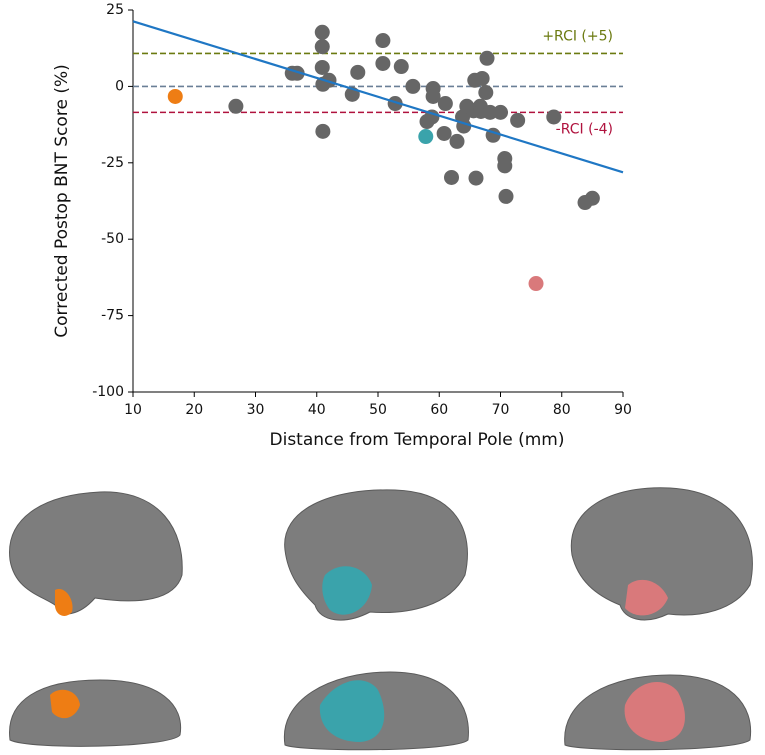 The height and width of the screenshot is (755, 765). Describe the element at coordinates (112, 163) in the screenshot. I see `y-tick-label: -25` at that location.